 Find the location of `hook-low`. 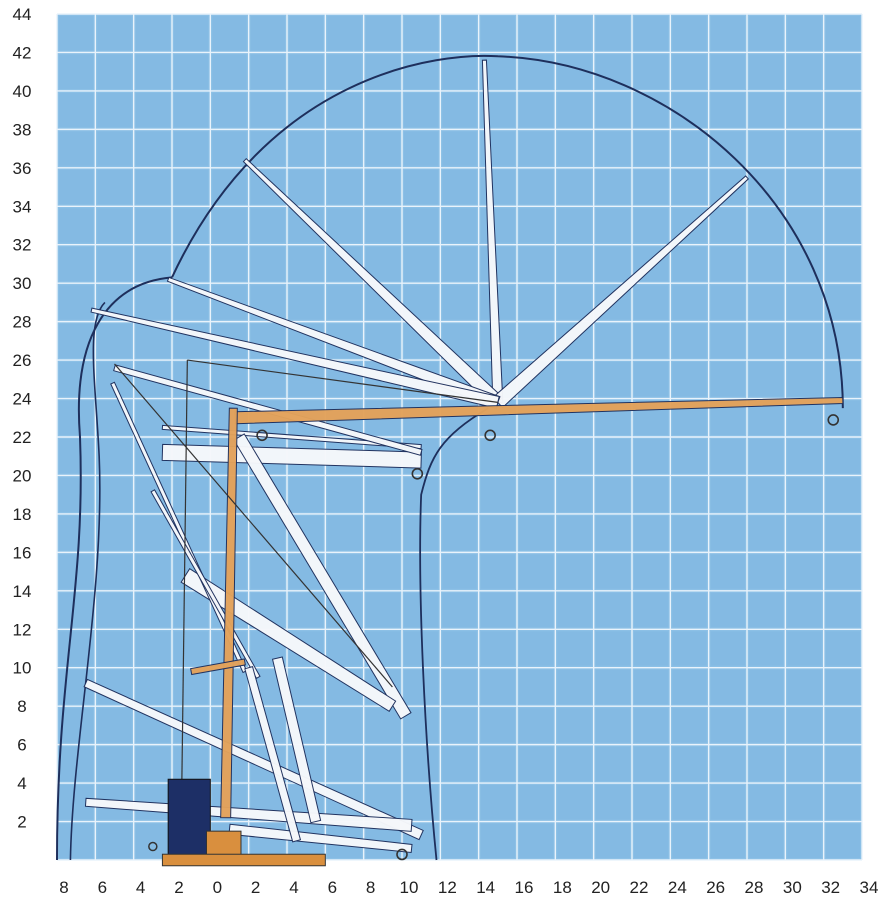

hook-low is located at coordinates (402, 854).